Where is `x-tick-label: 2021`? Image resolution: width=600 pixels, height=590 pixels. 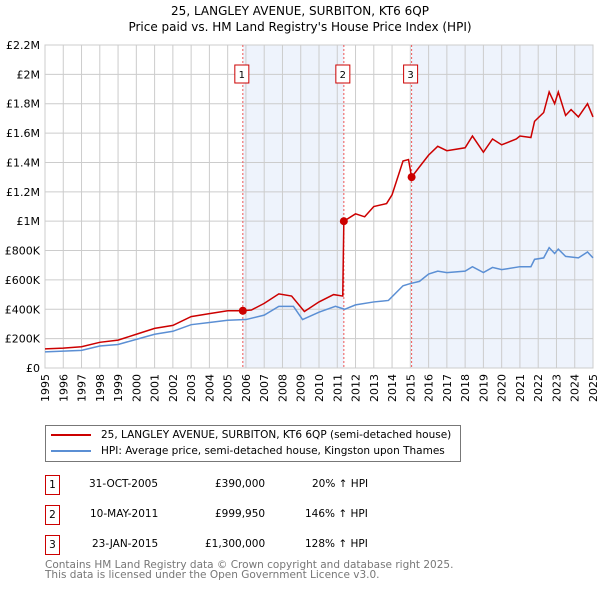
x-tick-label: 2021 is located at coordinates (520, 388).